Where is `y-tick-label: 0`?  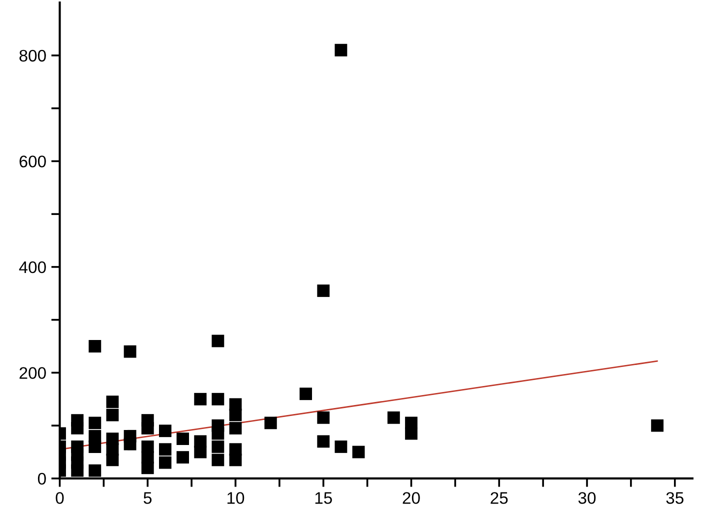 y-tick-label: 0 is located at coordinates (42, 478).